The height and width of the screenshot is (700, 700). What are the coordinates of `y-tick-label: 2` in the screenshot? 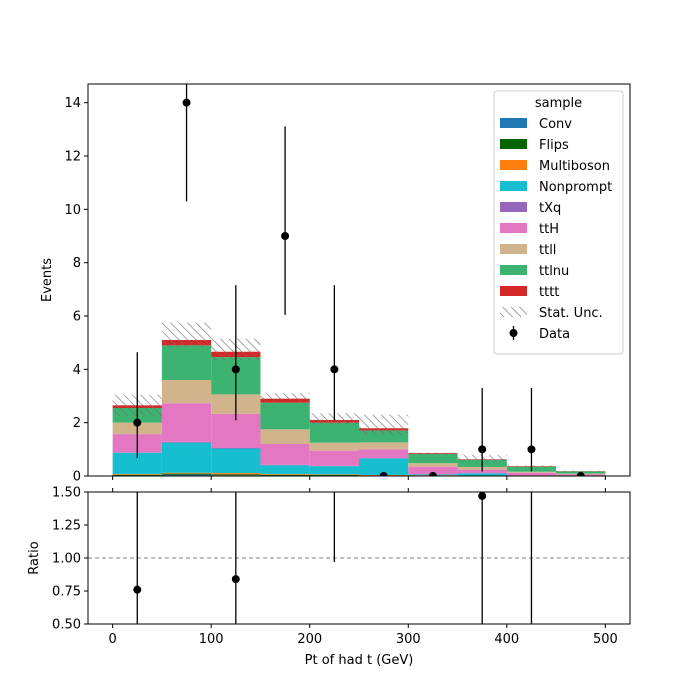 It's located at (77, 423).